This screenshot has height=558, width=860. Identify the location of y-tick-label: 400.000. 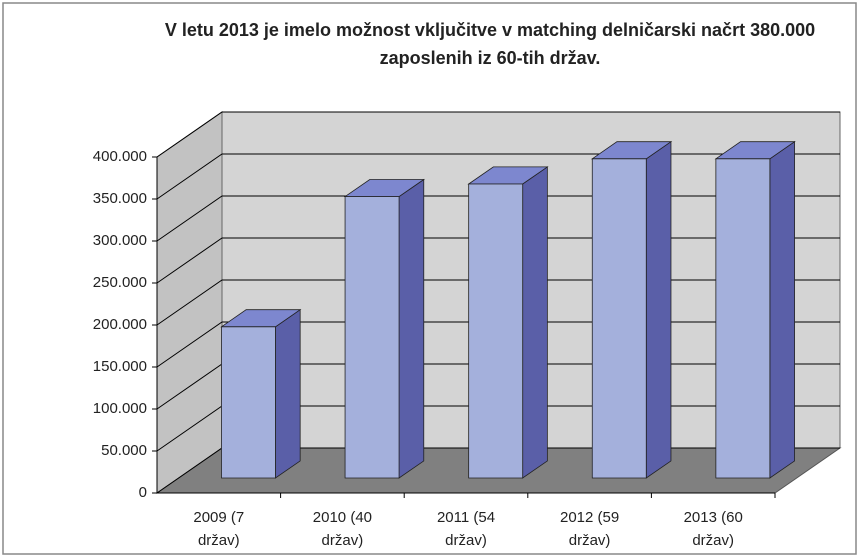
(120, 156).